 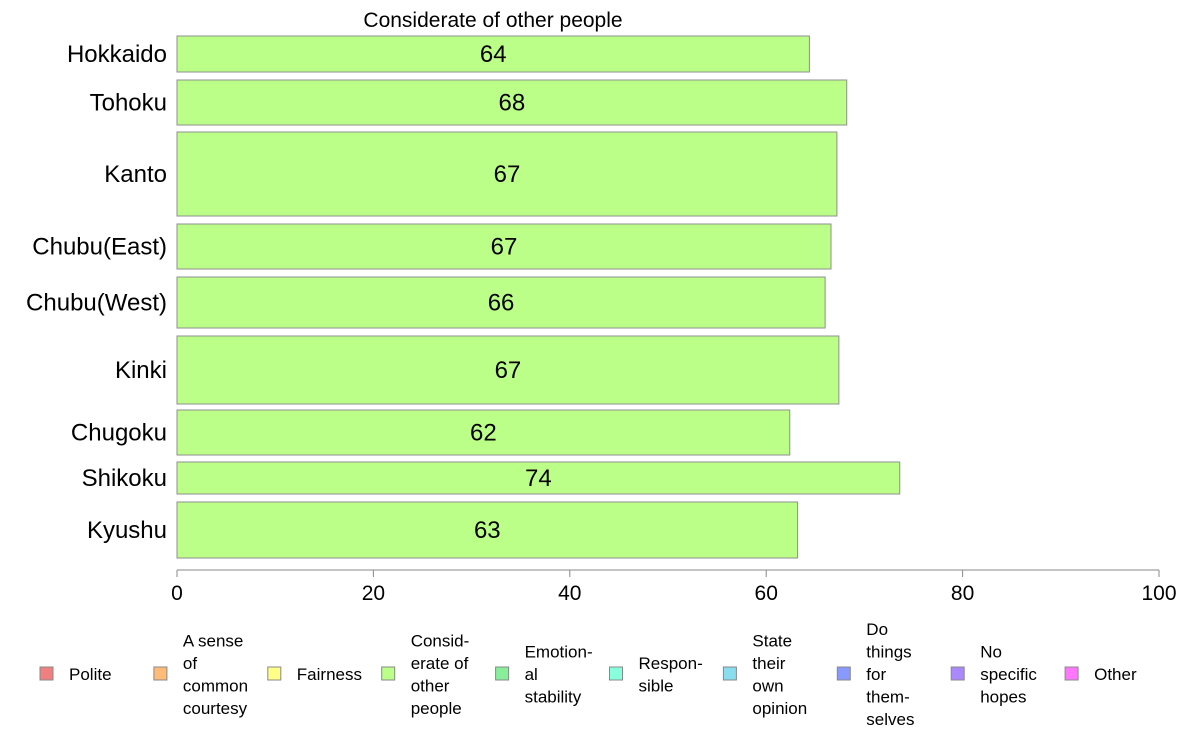 What do you see at coordinates (492, 20) in the screenshot?
I see `chart-title: Considerate of other people` at bounding box center [492, 20].